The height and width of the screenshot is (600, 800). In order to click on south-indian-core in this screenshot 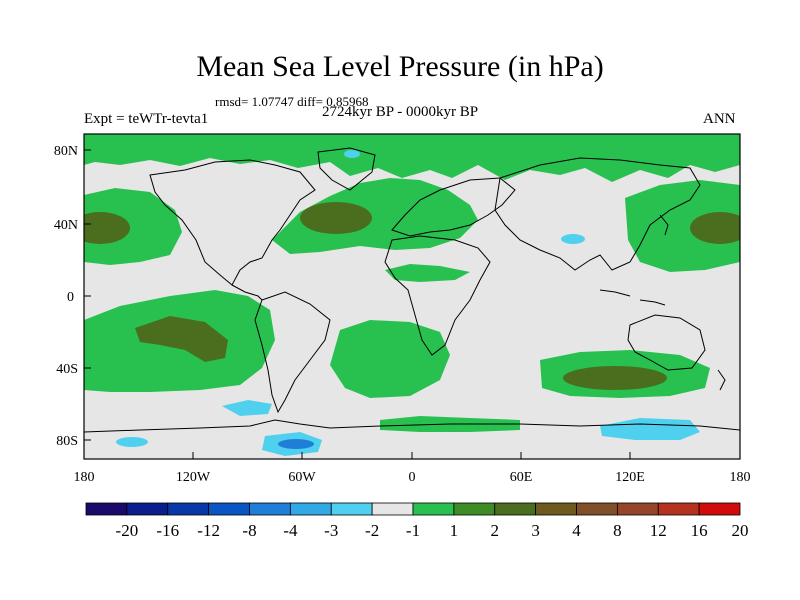, I will do `click(615, 378)`.